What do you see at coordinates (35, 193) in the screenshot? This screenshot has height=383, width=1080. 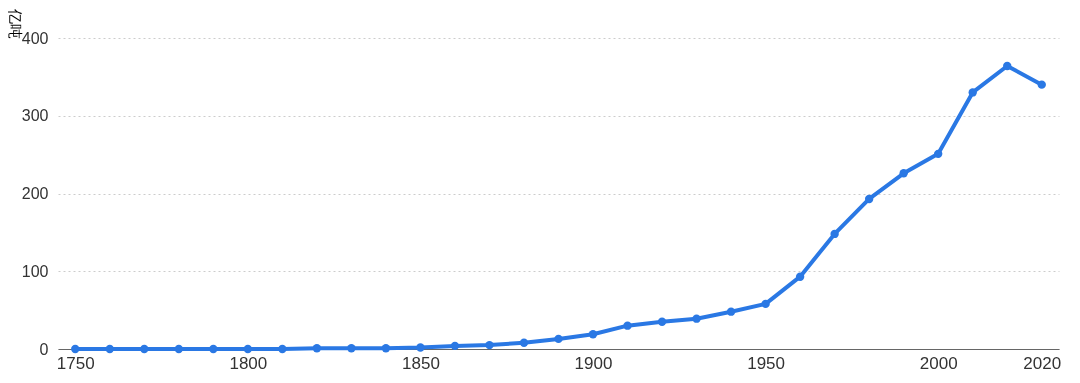 I see `y-tick-label: 200` at bounding box center [35, 193].